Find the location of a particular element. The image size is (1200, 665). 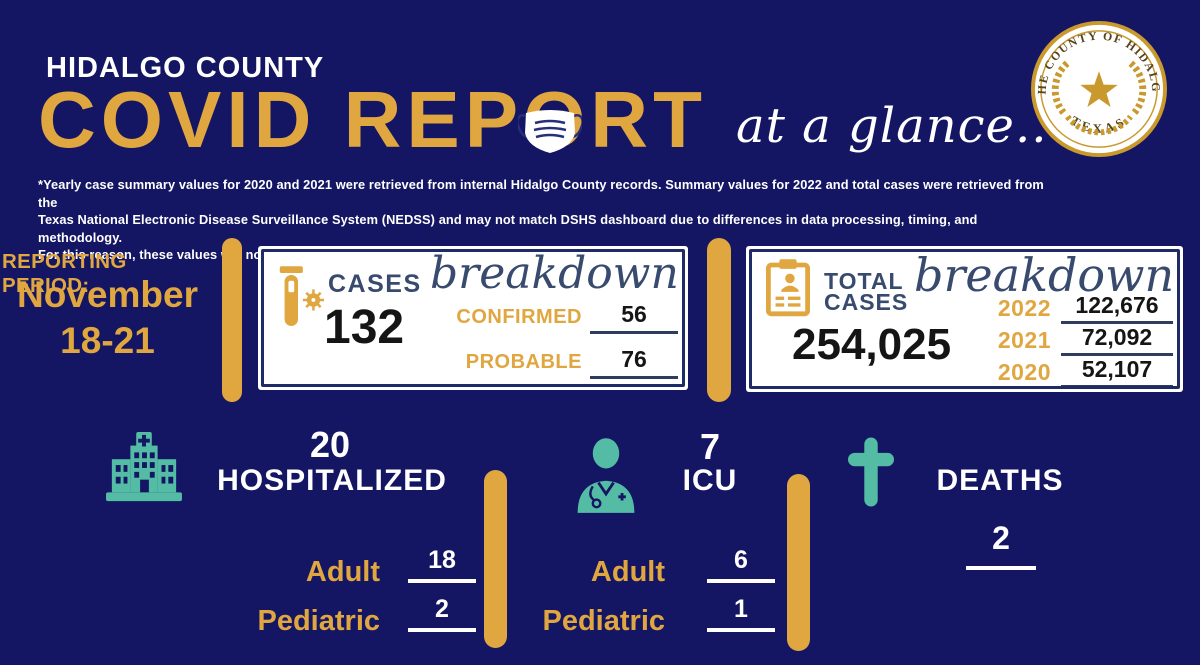

reporting-period-days: 18-21 is located at coordinates (107, 340).